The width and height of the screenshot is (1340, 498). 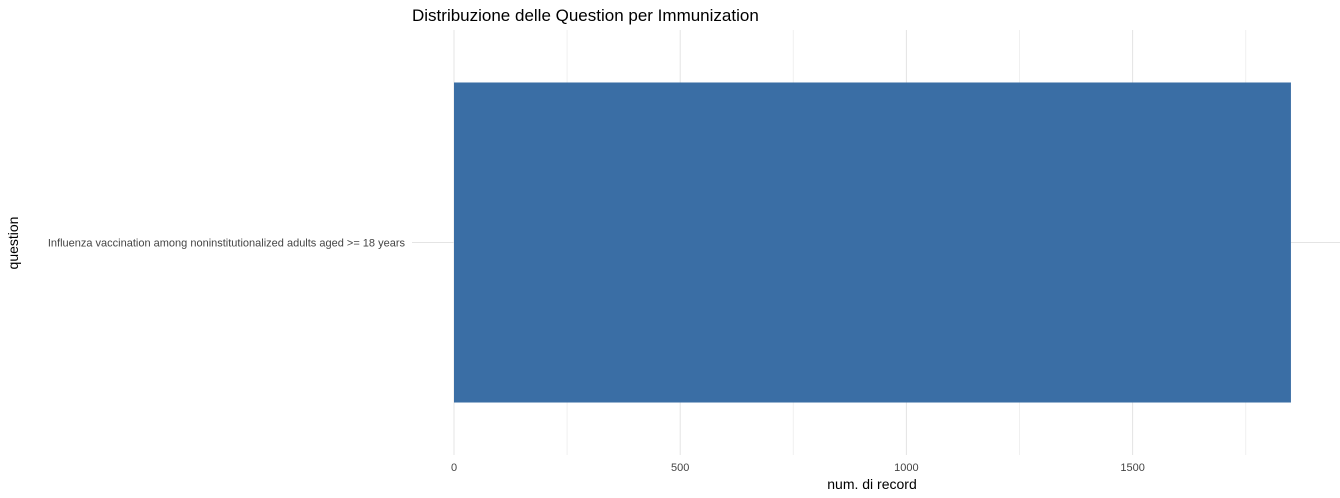 I want to click on x-tick-label: 1500, so click(x=1132, y=468).